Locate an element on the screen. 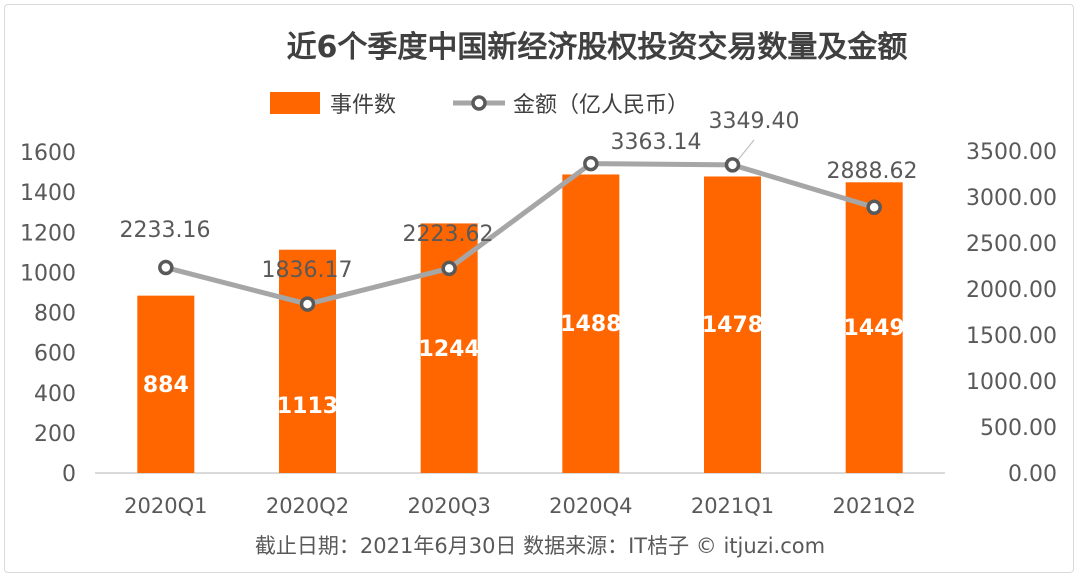 The height and width of the screenshot is (579, 1080). bar-2021Q2 is located at coordinates (874, 327).